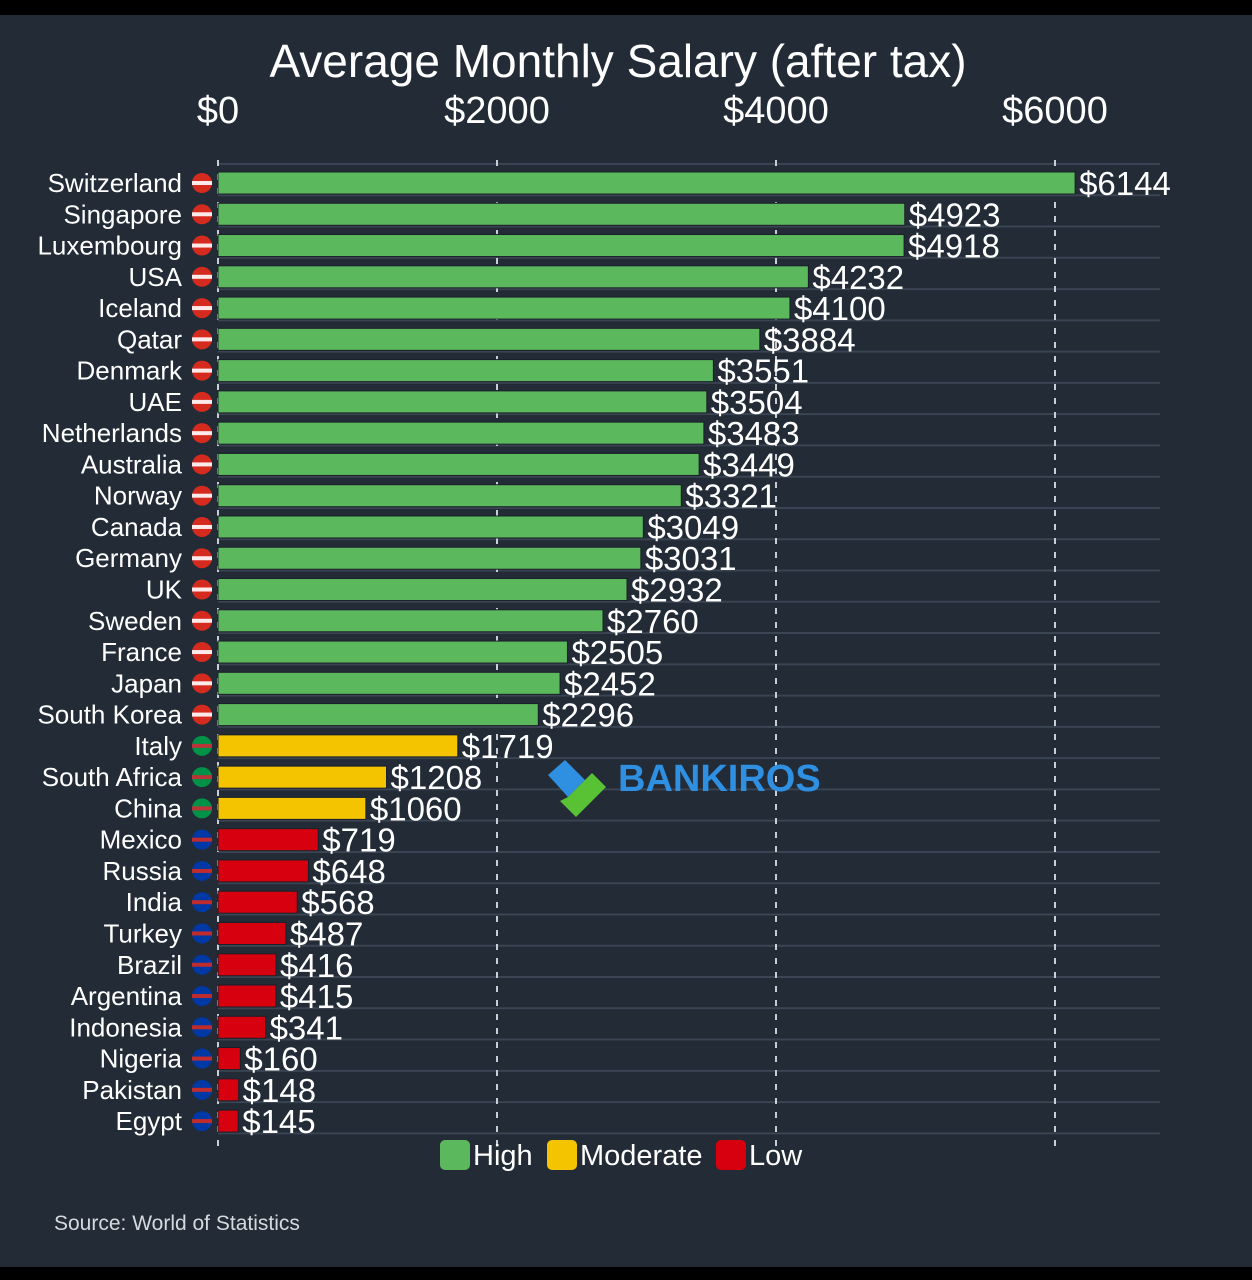 This screenshot has width=1252, height=1280. What do you see at coordinates (202, 464) in the screenshot?
I see `australia-flag-icon` at bounding box center [202, 464].